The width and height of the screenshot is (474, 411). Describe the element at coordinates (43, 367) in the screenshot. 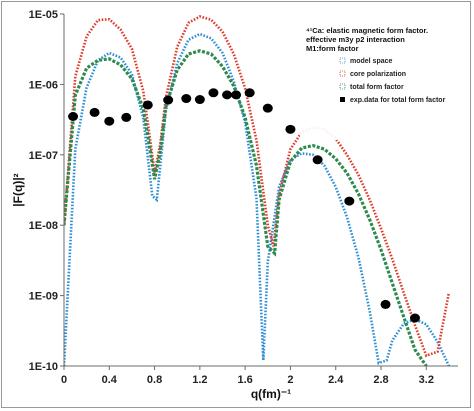

I see `y-tick-label: 1E-10` at that location.